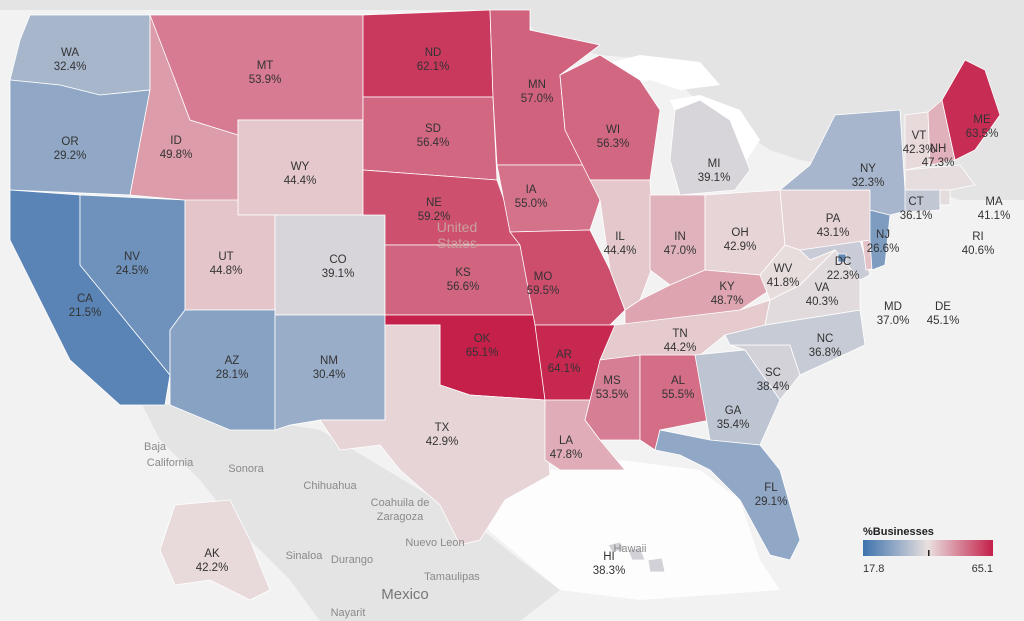 Image resolution: width=1024 pixels, height=621 pixels. I want to click on mexico-land, so click(350, 510).